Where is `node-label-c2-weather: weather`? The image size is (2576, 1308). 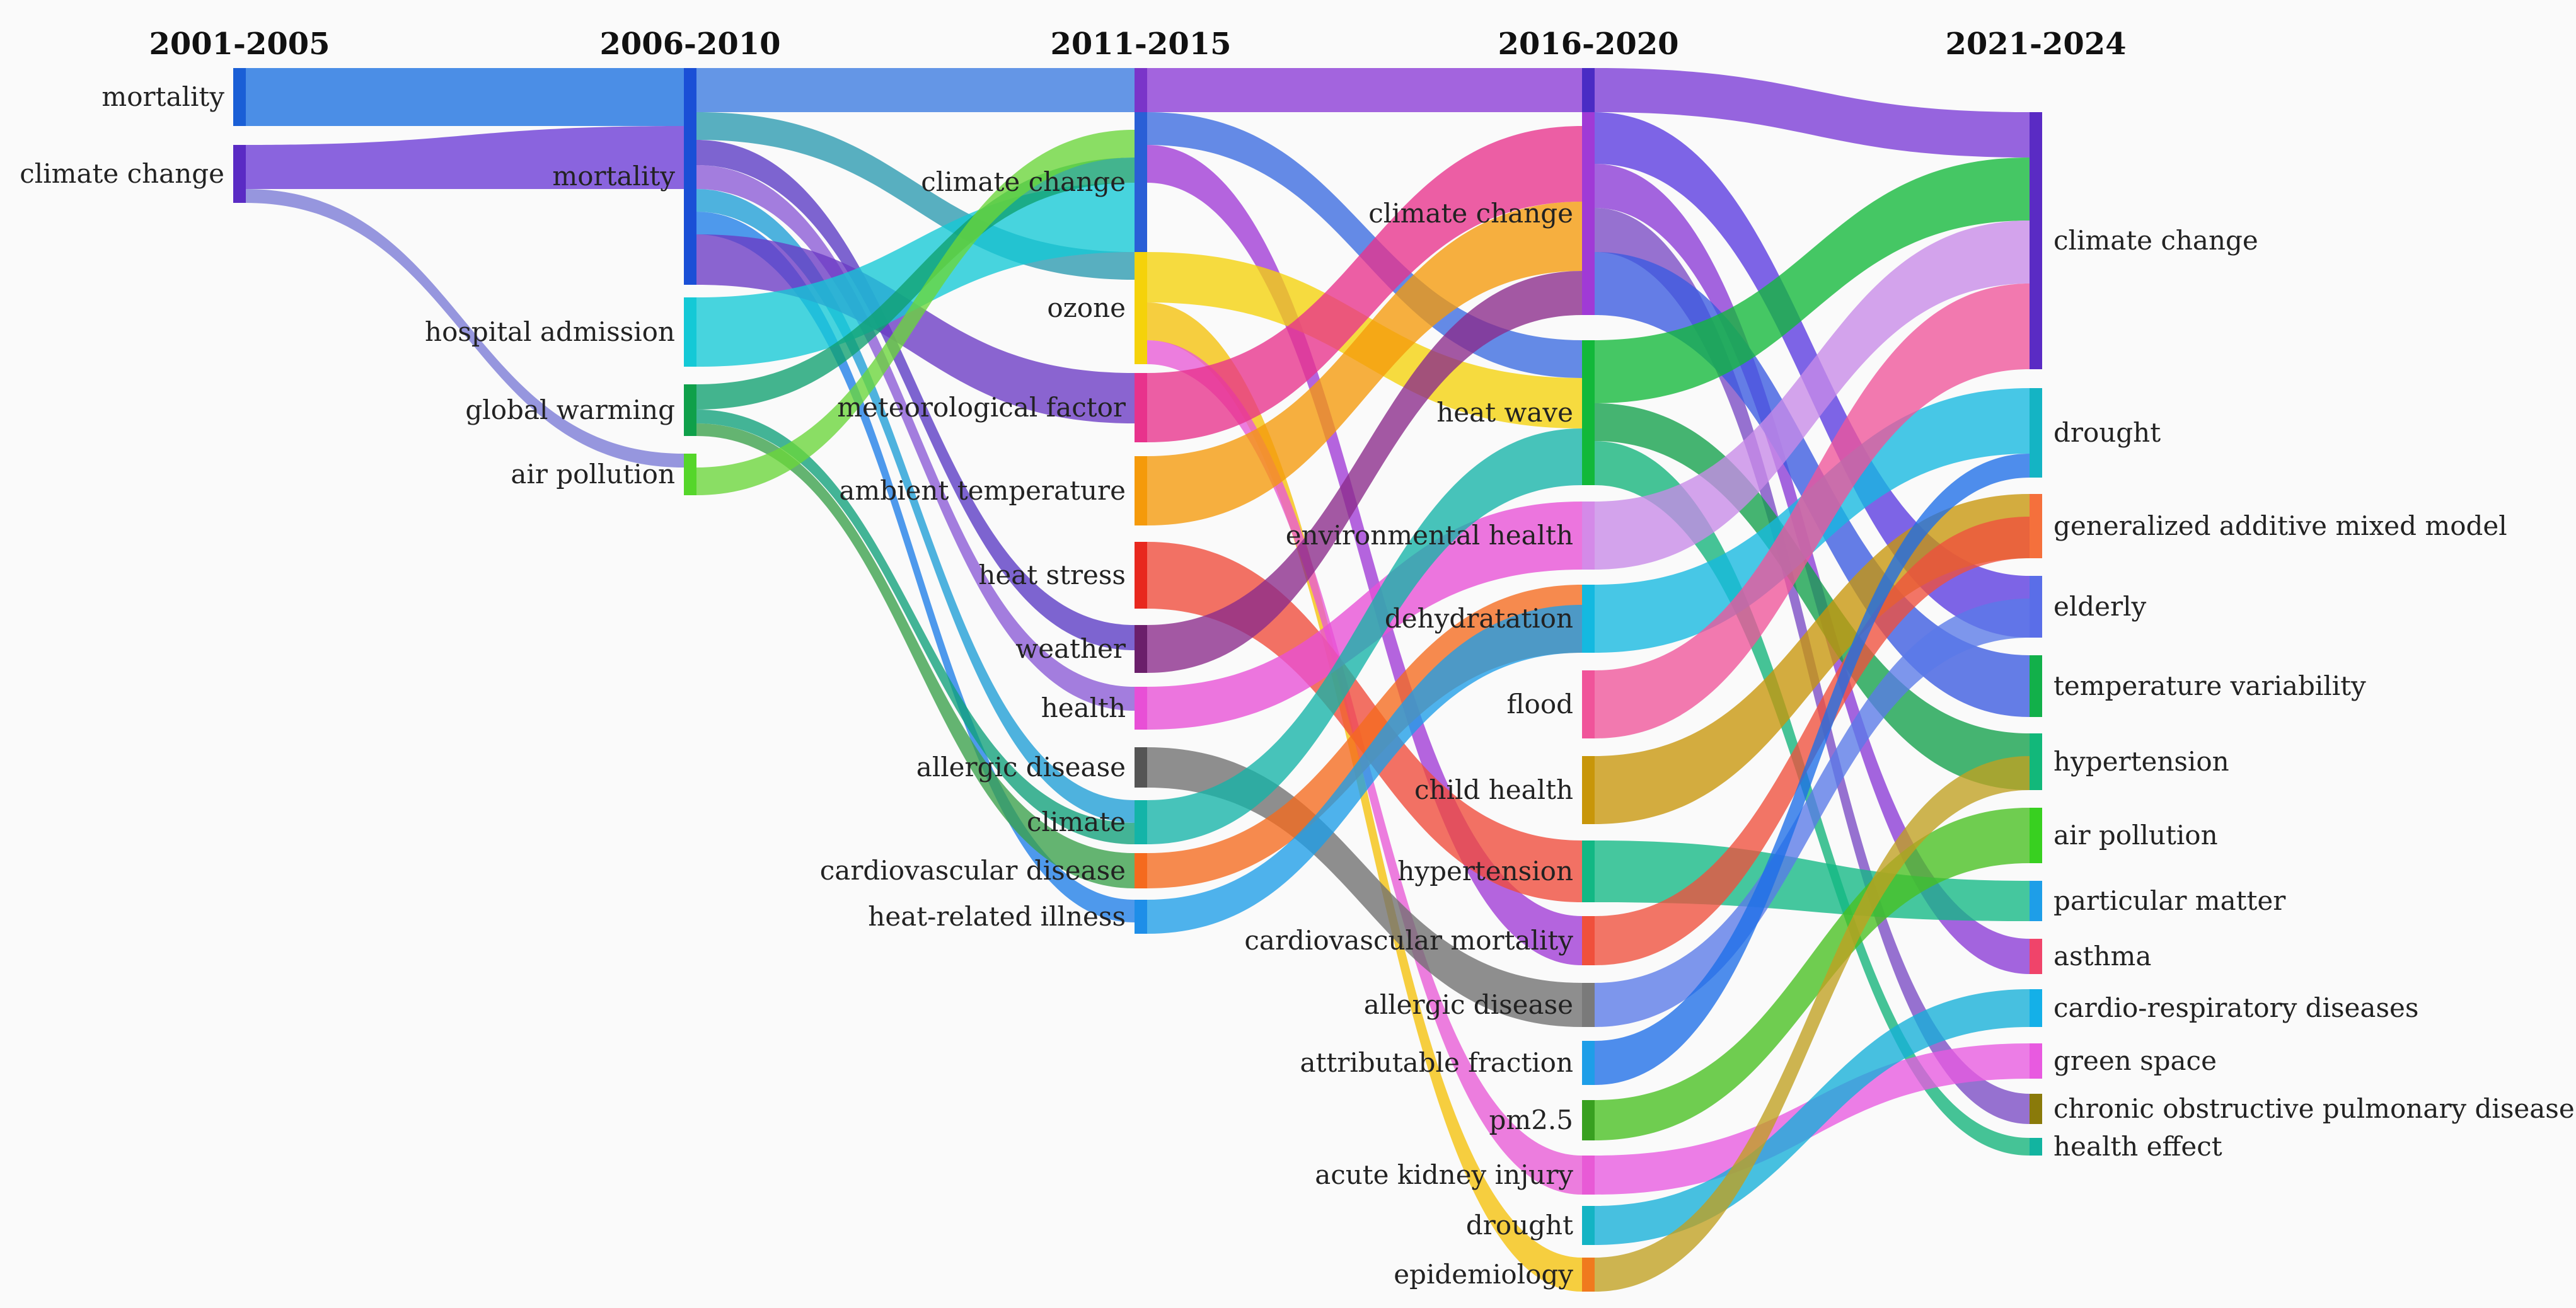
node-label-c2-weather: weather is located at coordinates (1070, 648).